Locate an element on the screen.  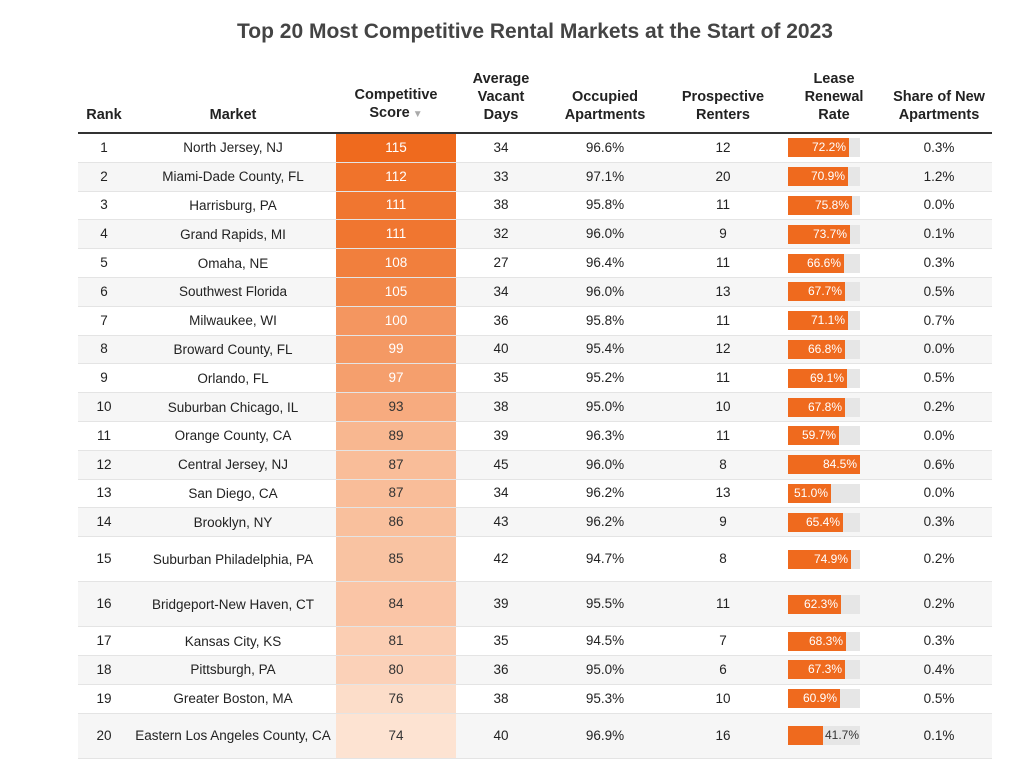
column-header-market: Market is located at coordinates (233, 102).